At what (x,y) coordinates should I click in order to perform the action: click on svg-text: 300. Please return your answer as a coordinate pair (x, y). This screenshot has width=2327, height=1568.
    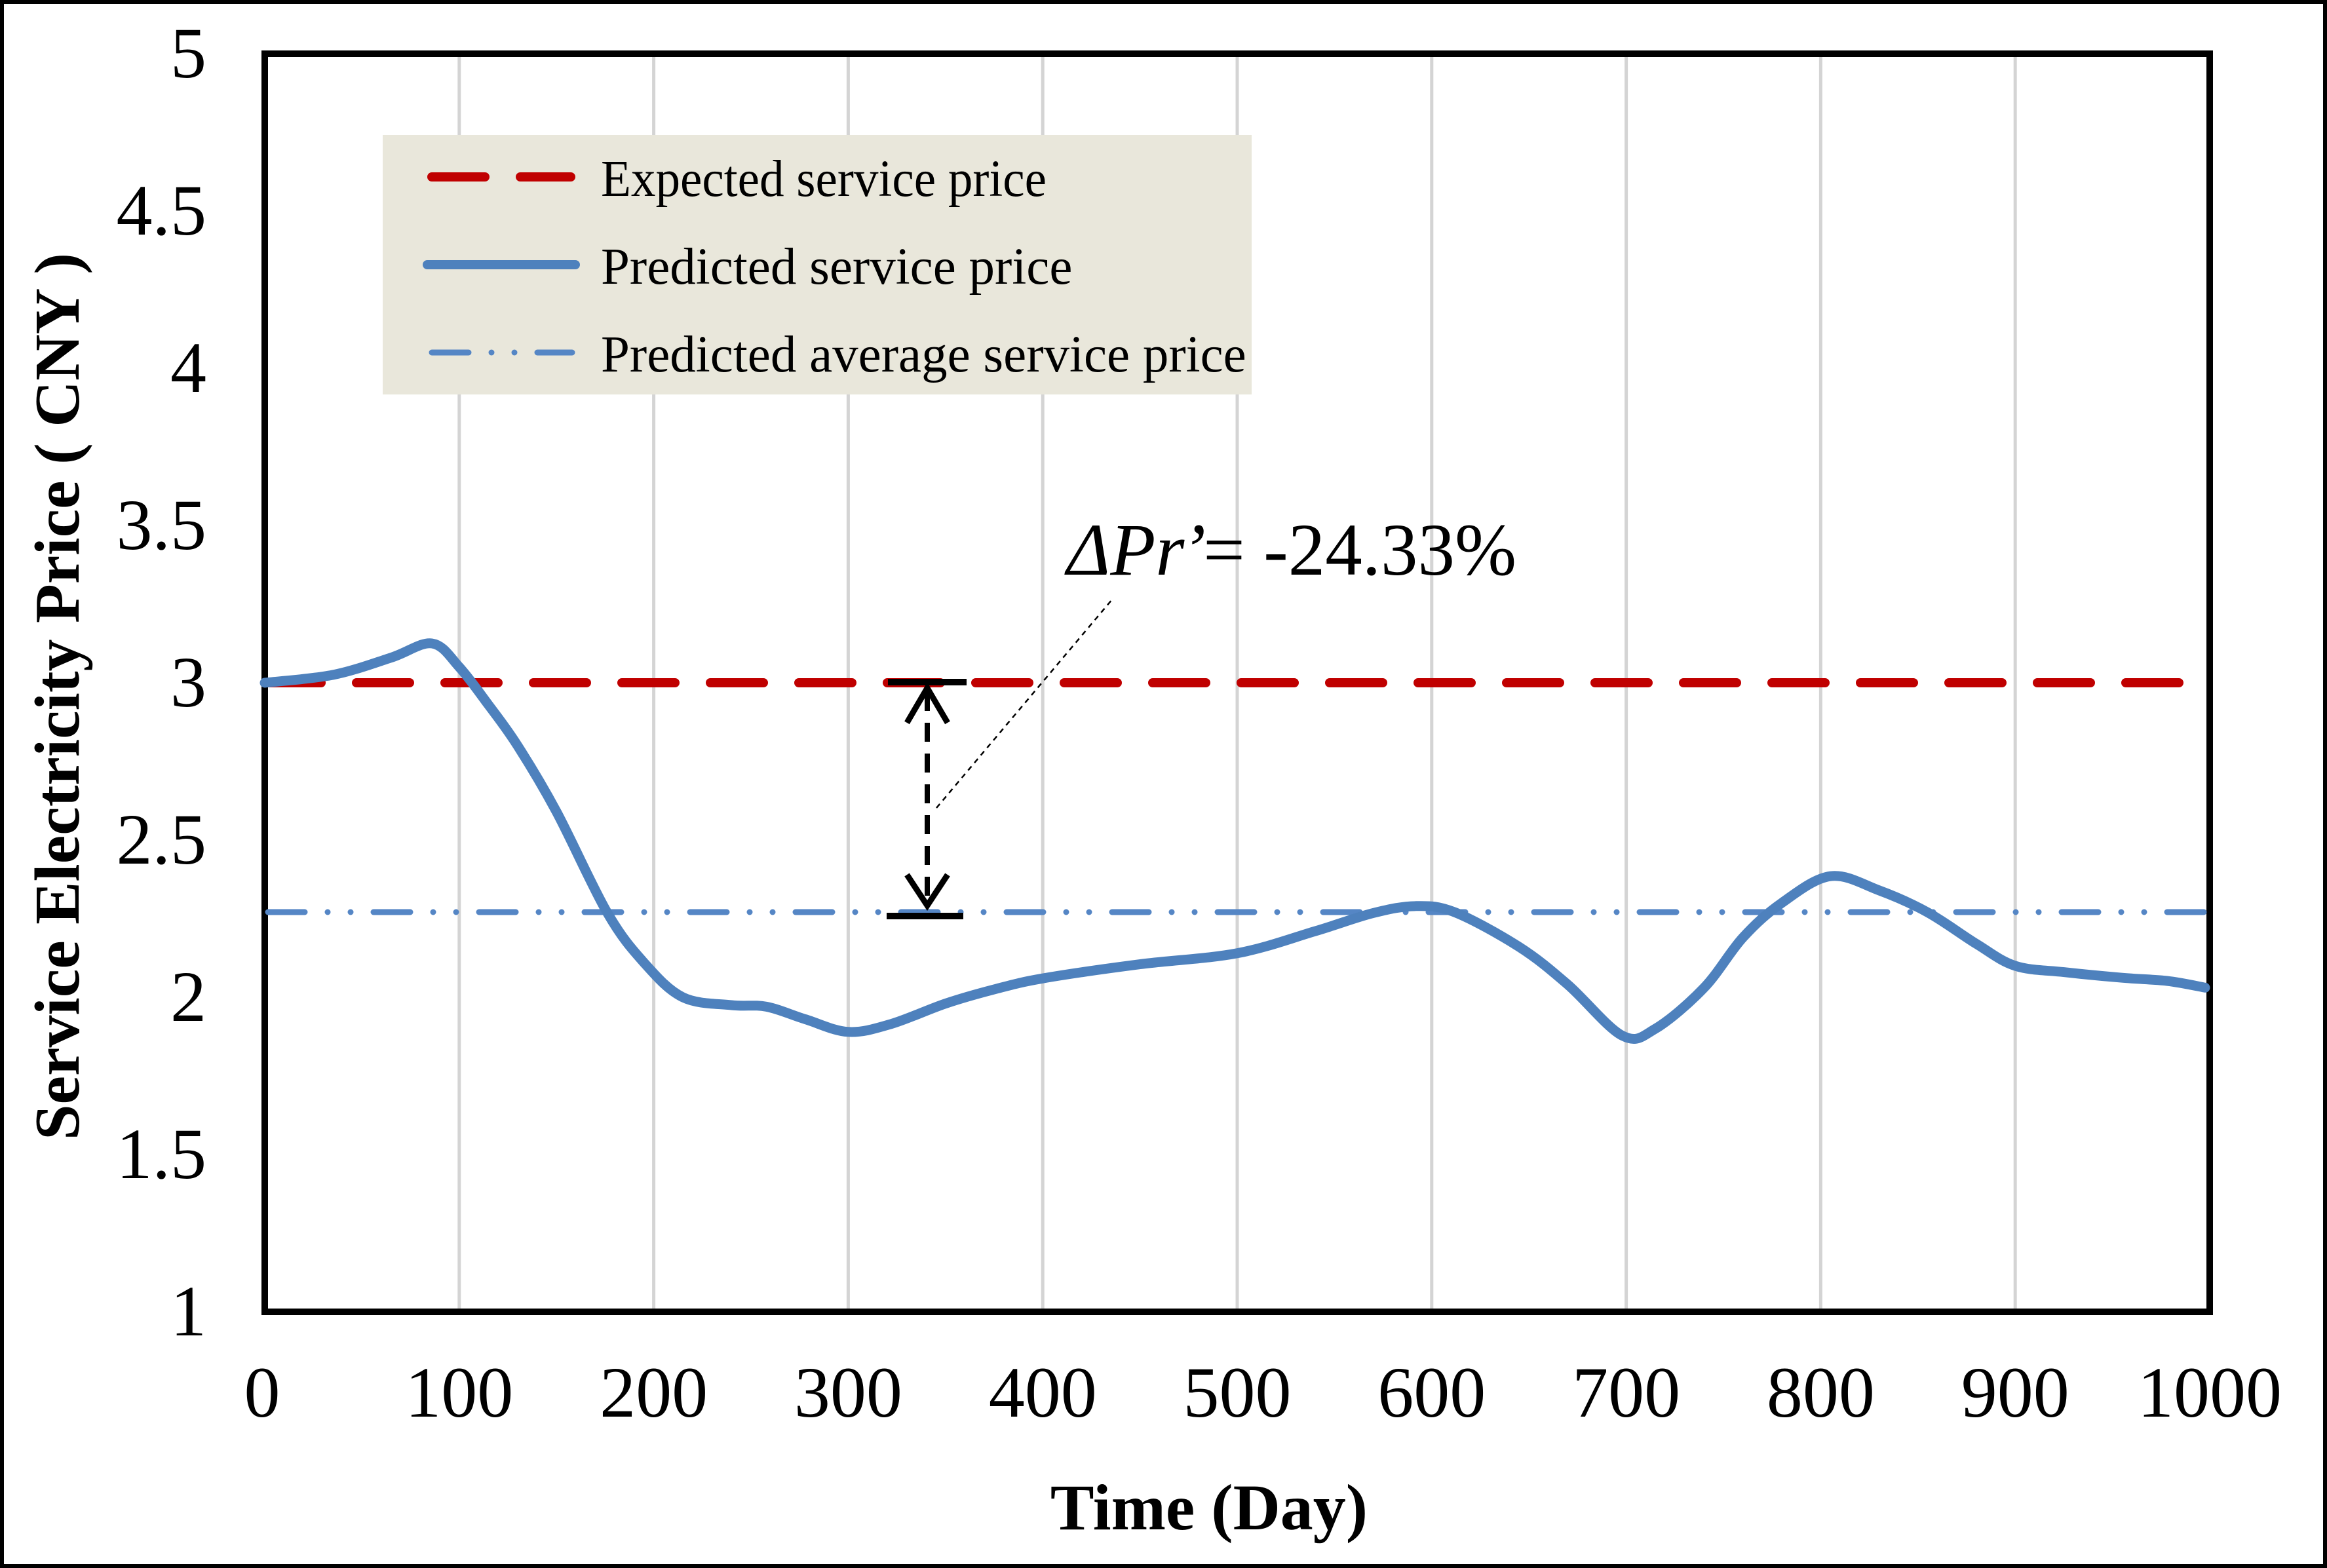
    Looking at the image, I should click on (848, 1392).